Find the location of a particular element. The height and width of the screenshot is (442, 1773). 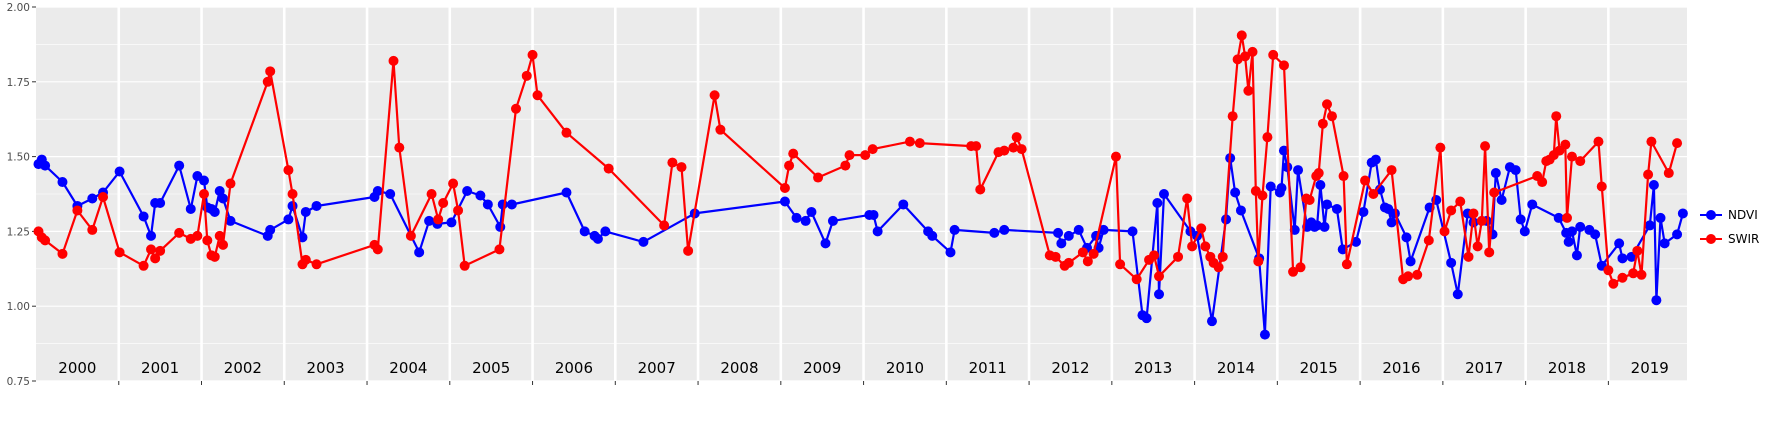

legend-key-ndvi is located at coordinates (1711, 215).